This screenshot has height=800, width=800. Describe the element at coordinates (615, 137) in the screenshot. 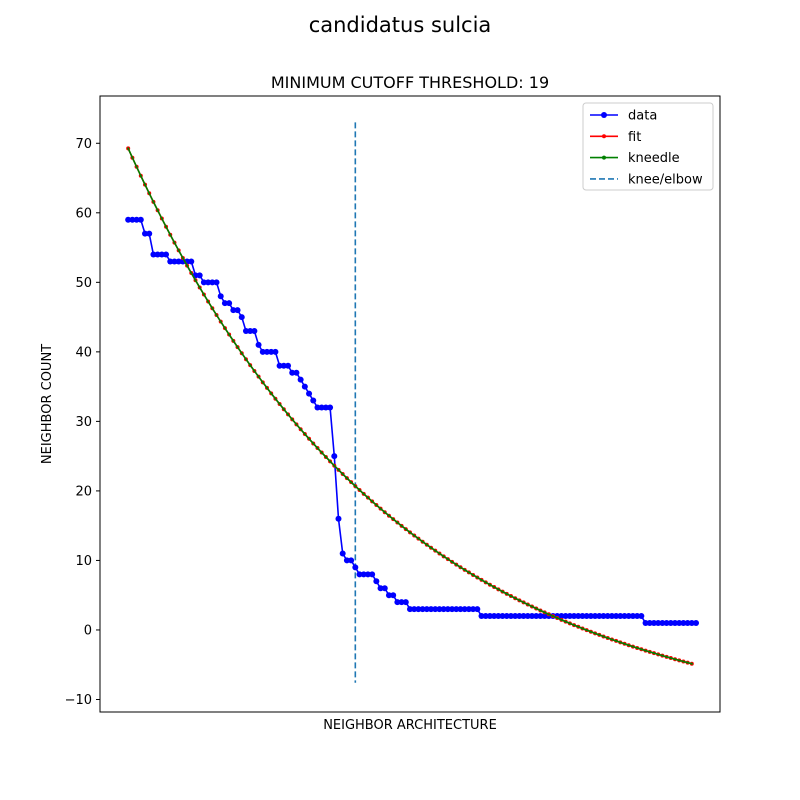

I see `legend-entry: fit` at that location.